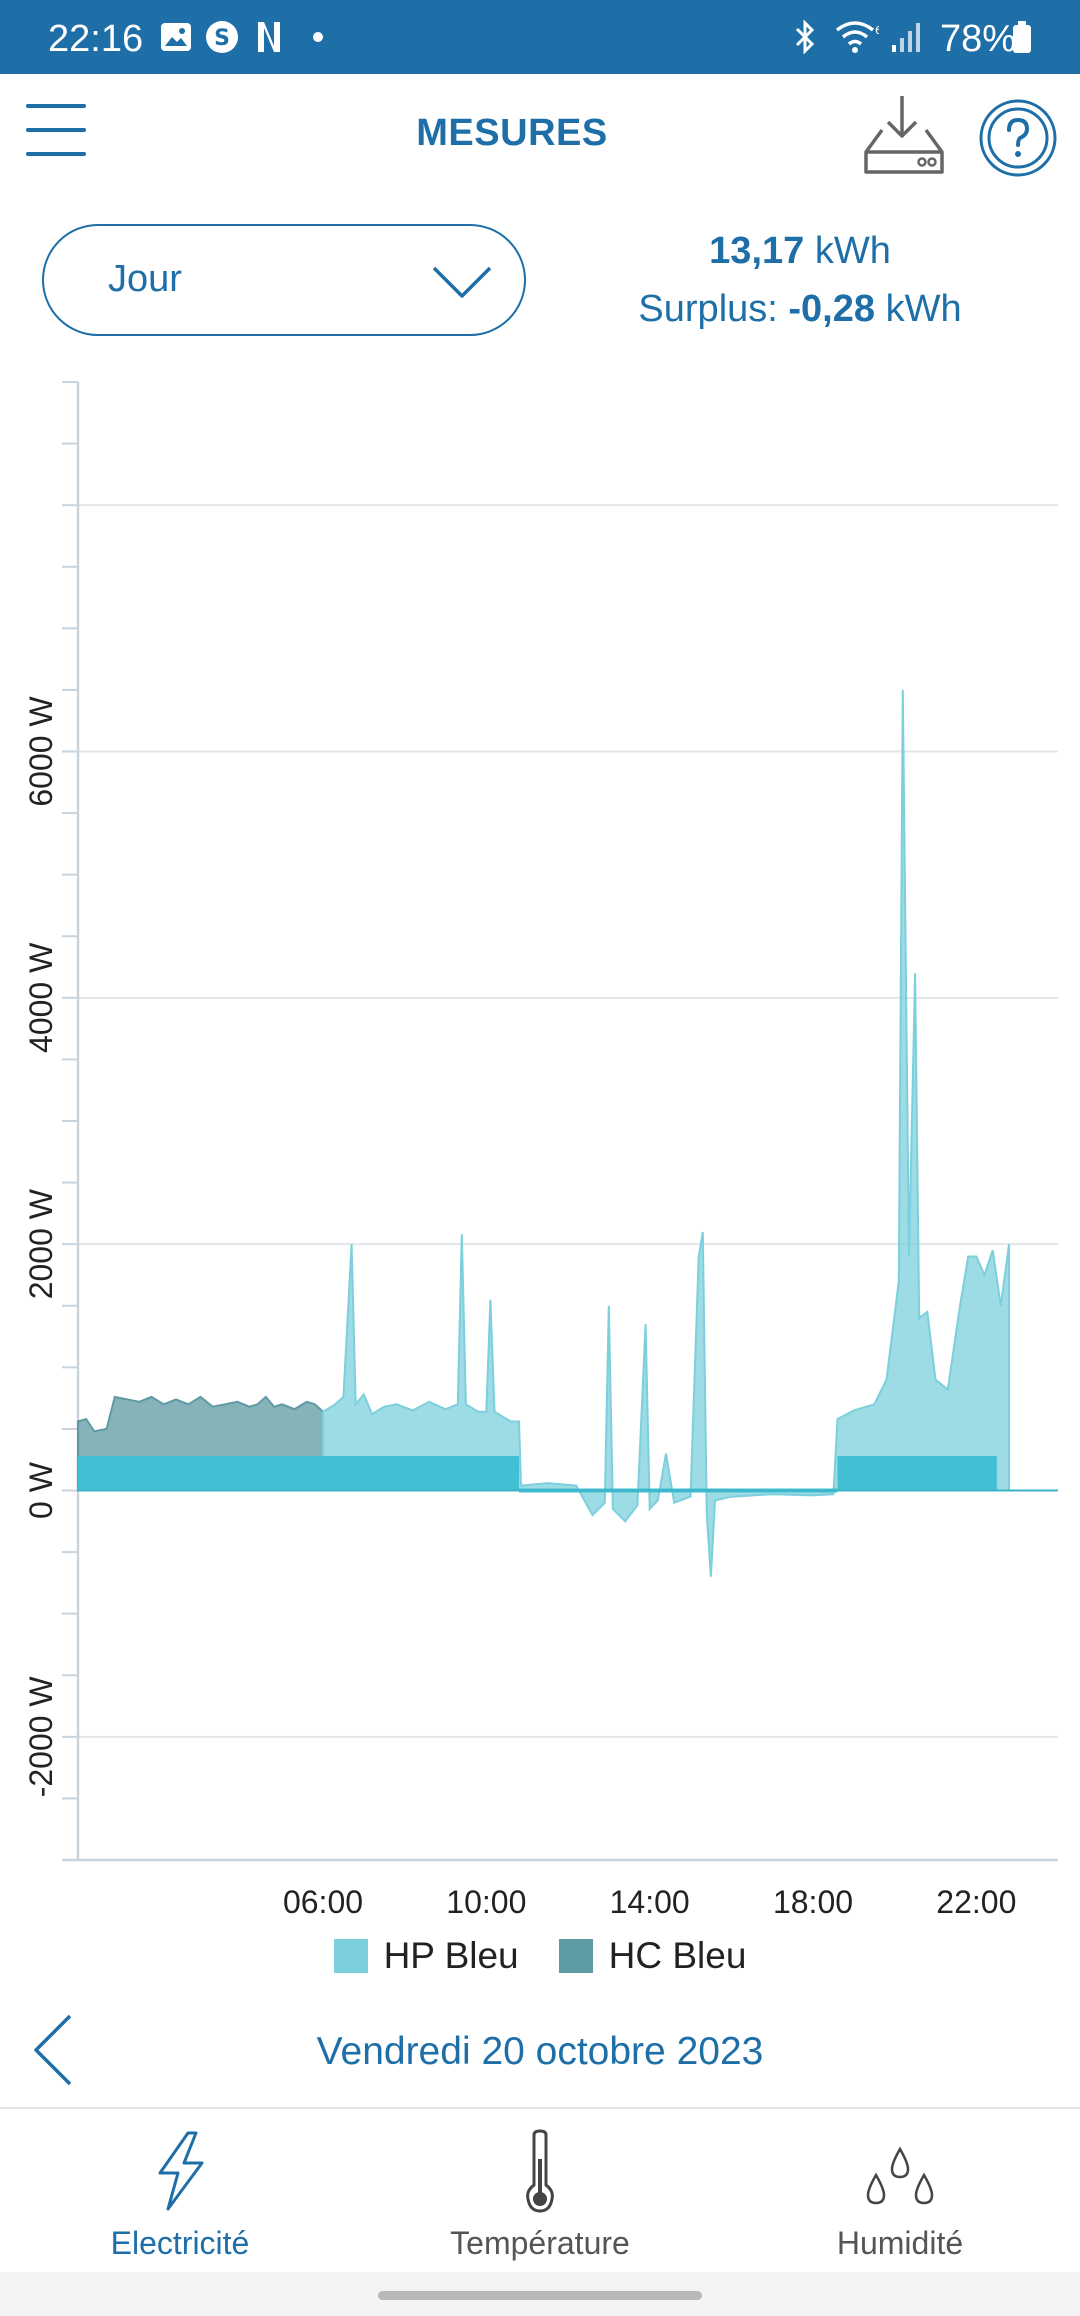 Image resolution: width=1080 pixels, height=2316 pixels. I want to click on total-energy: 13,17 kWh, so click(800, 251).